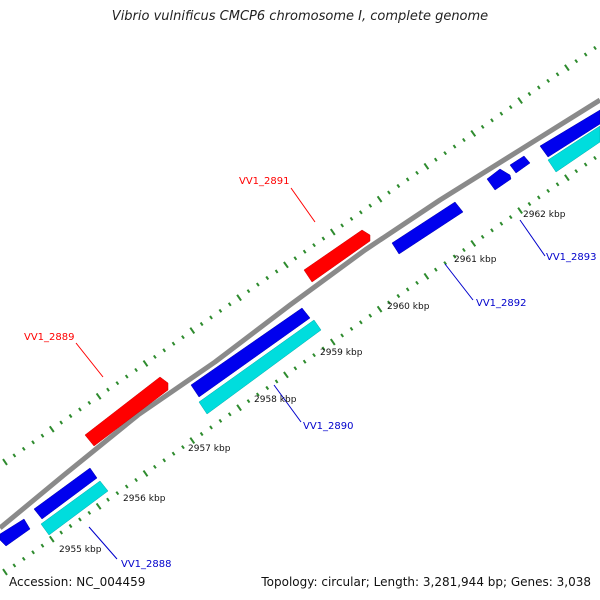 This screenshot has width=600, height=600. What do you see at coordinates (501, 303) in the screenshot?
I see `gene-label-vv1-2892: VV1_2892` at bounding box center [501, 303].